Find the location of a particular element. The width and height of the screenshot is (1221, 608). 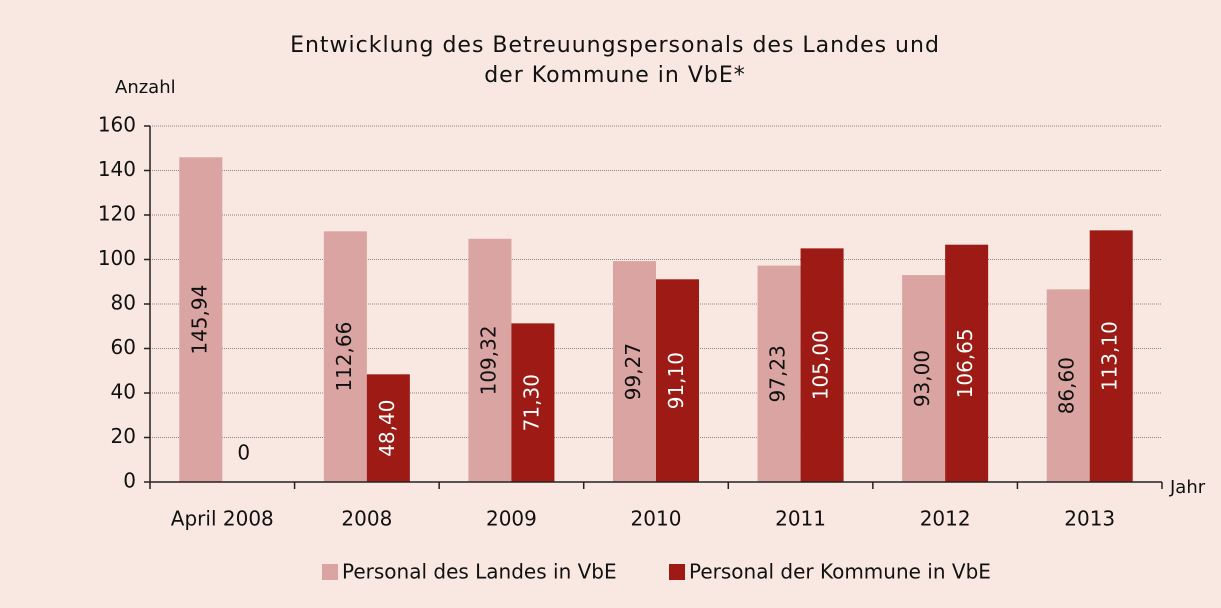

y-tick-label: 0 is located at coordinates (129, 481).